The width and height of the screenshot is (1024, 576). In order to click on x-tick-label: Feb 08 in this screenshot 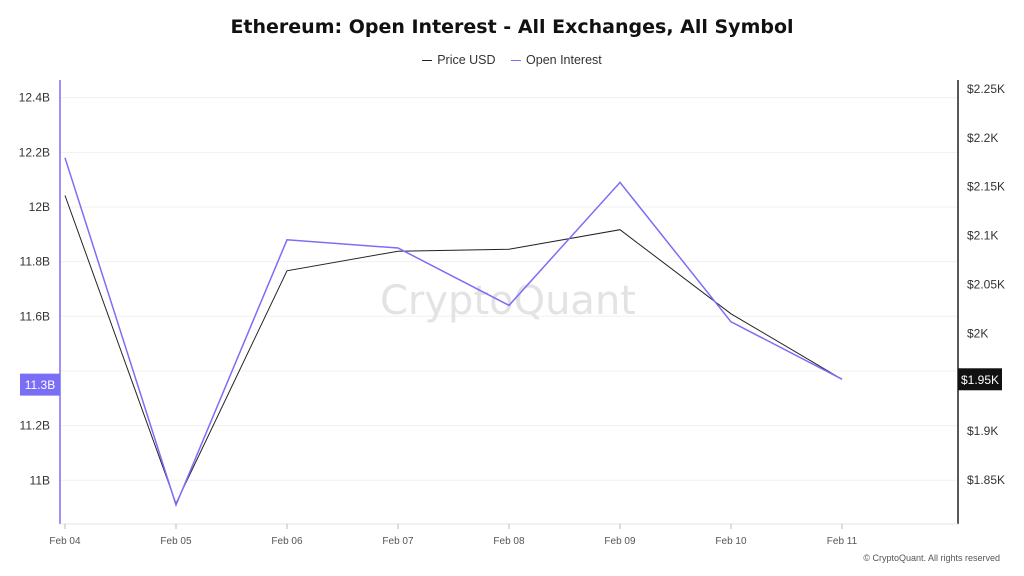, I will do `click(509, 541)`.